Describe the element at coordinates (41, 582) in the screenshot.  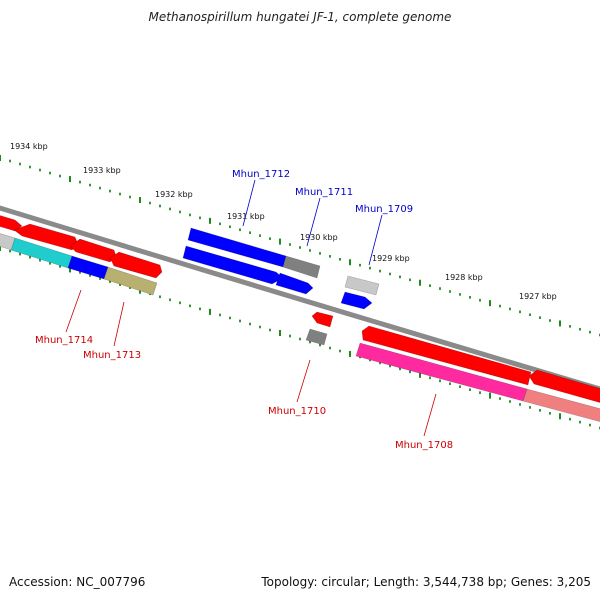
I see `accession-label: Accession:` at that location.